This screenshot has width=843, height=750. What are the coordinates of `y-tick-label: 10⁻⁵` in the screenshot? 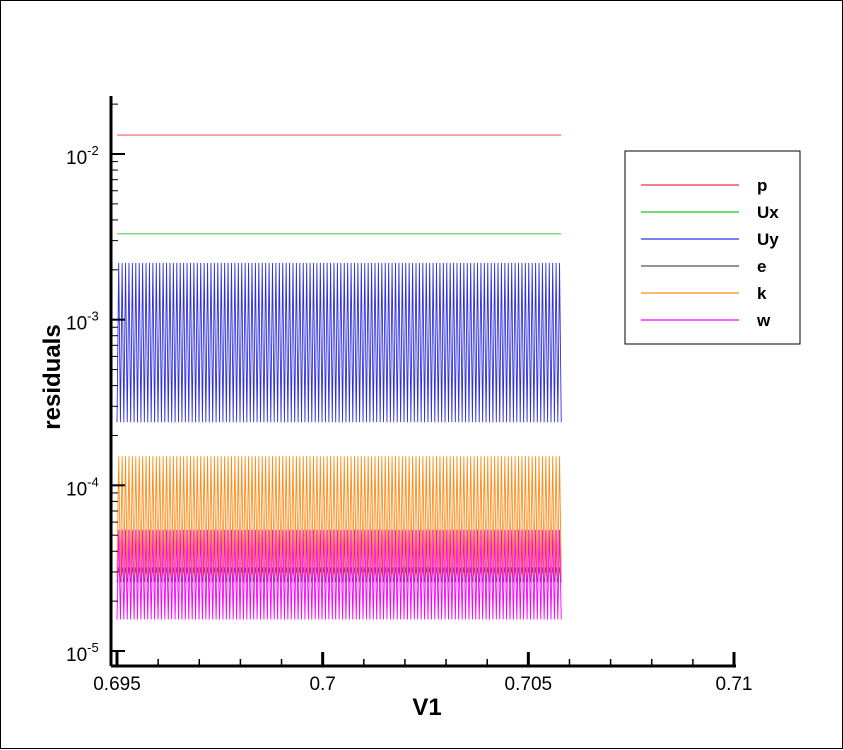 It's located at (82, 653).